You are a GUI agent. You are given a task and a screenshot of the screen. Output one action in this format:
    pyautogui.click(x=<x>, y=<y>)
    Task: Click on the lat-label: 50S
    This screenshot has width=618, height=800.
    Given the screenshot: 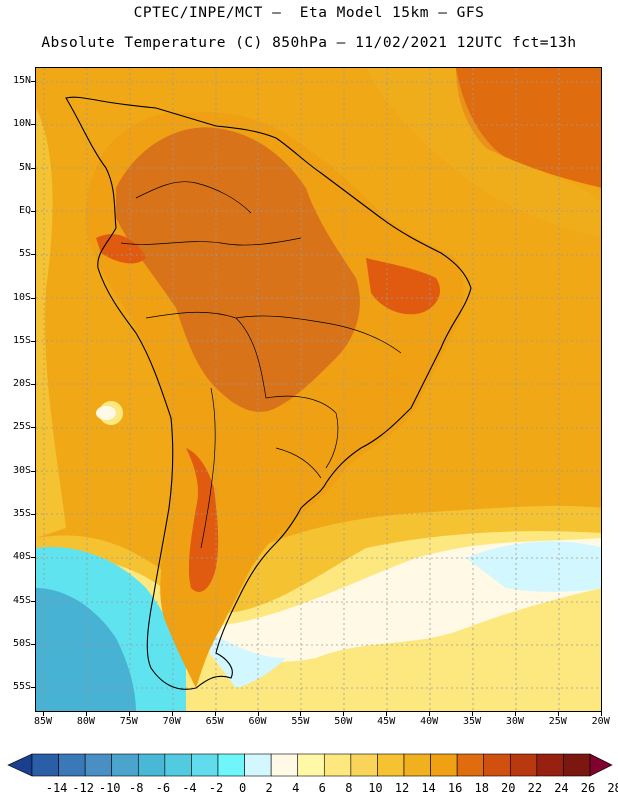 What is the action you would take?
    pyautogui.click(x=21, y=643)
    